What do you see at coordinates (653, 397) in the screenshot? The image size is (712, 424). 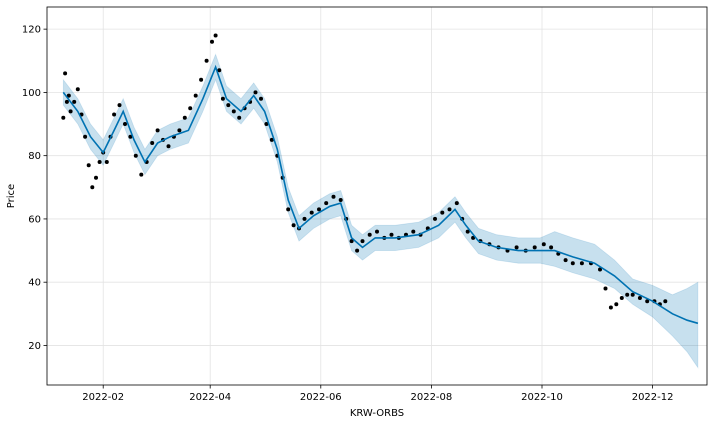 I see `x-tick-label: 2022-12` at bounding box center [653, 397].